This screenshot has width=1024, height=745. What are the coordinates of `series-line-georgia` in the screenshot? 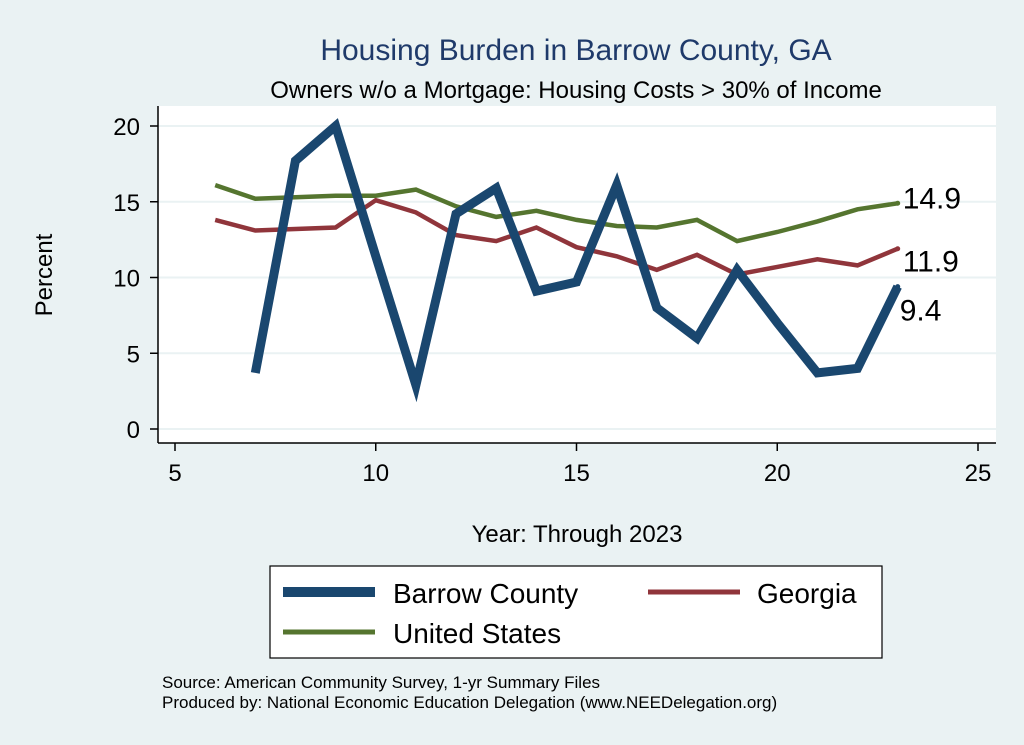 It's located at (556, 237).